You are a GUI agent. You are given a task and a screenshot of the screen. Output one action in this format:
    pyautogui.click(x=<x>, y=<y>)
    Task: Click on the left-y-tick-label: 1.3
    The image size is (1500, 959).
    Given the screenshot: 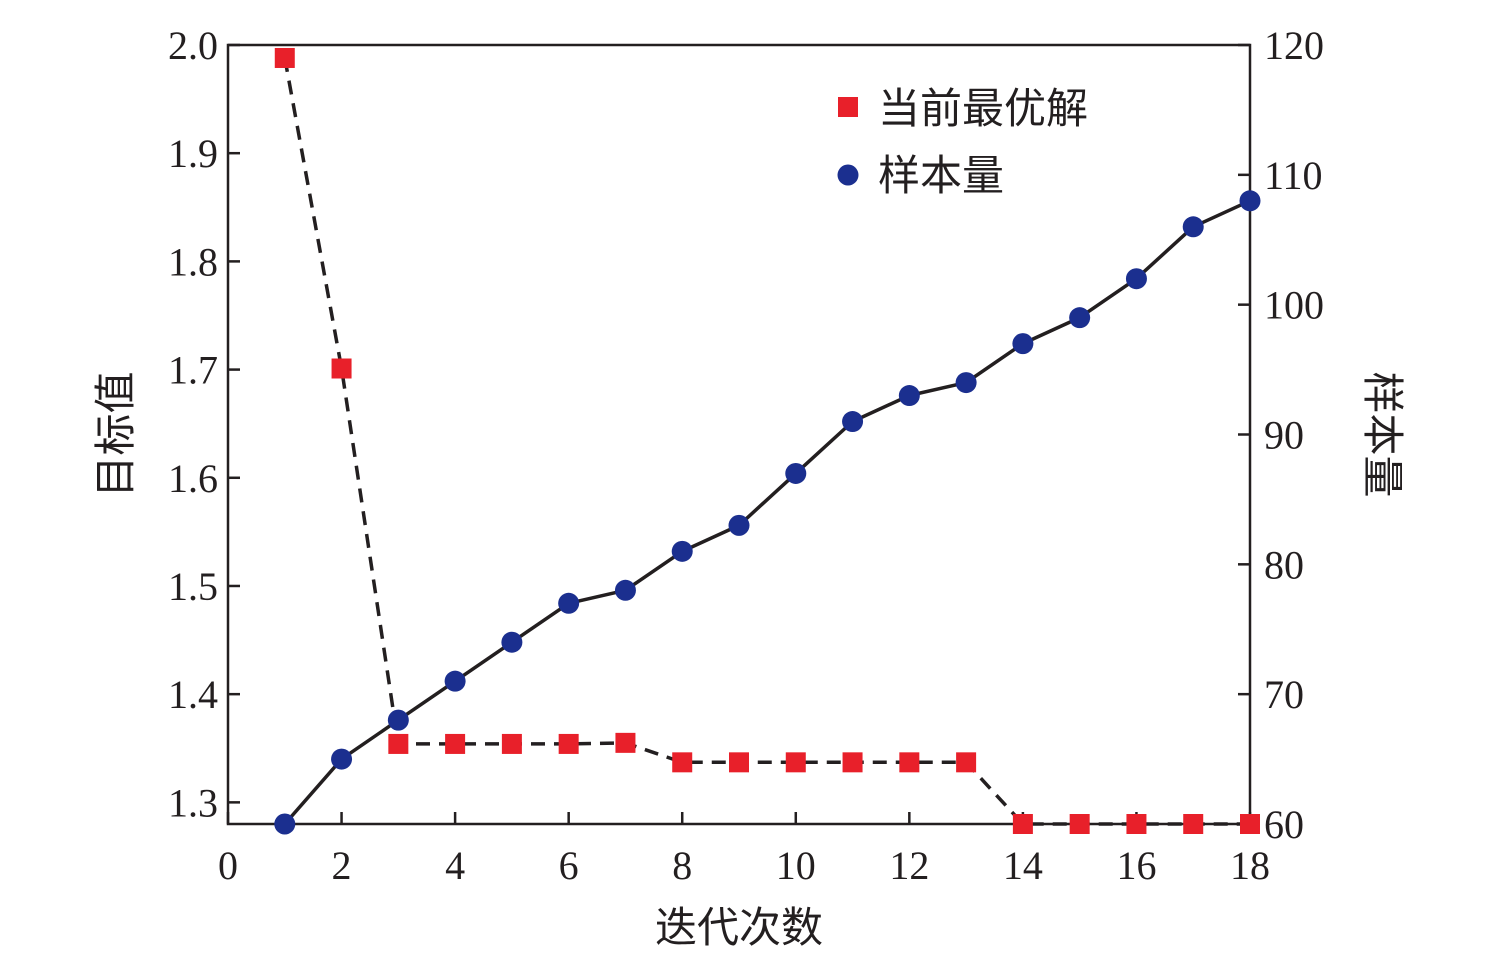 What is the action you would take?
    pyautogui.click(x=193, y=802)
    